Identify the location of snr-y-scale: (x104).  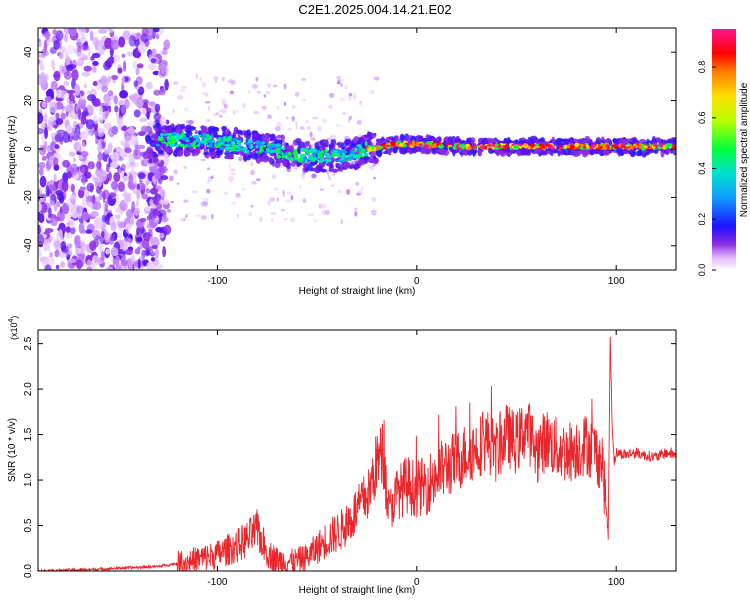
(13, 328).